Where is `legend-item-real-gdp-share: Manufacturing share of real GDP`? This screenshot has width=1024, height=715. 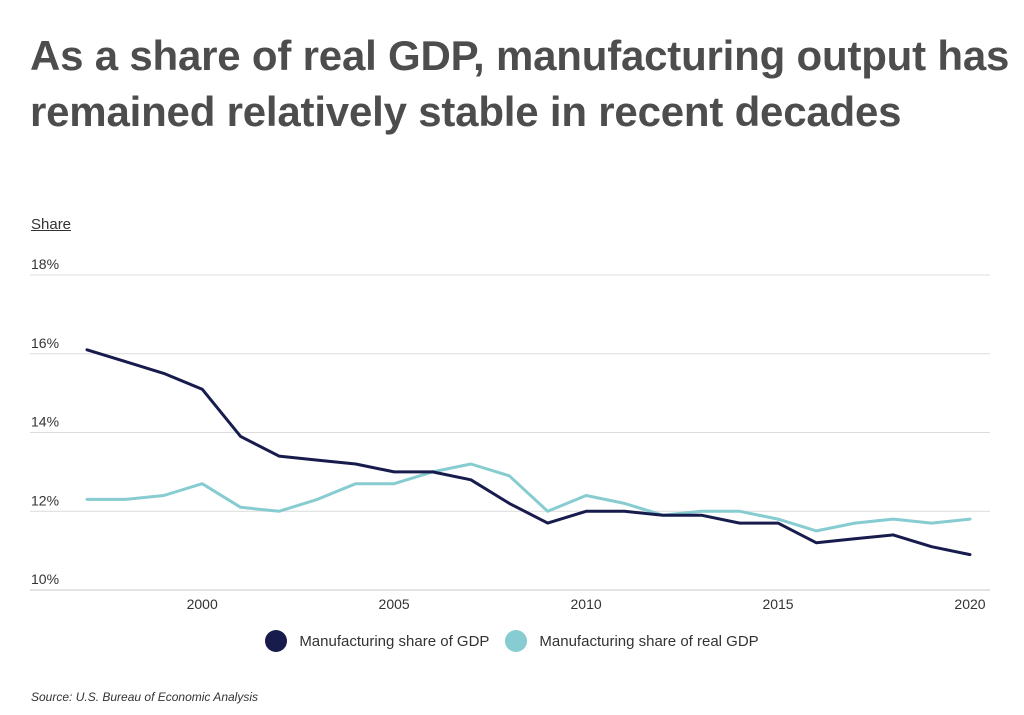
legend-item-real-gdp-share: Manufacturing share of real GDP is located at coordinates (632, 641).